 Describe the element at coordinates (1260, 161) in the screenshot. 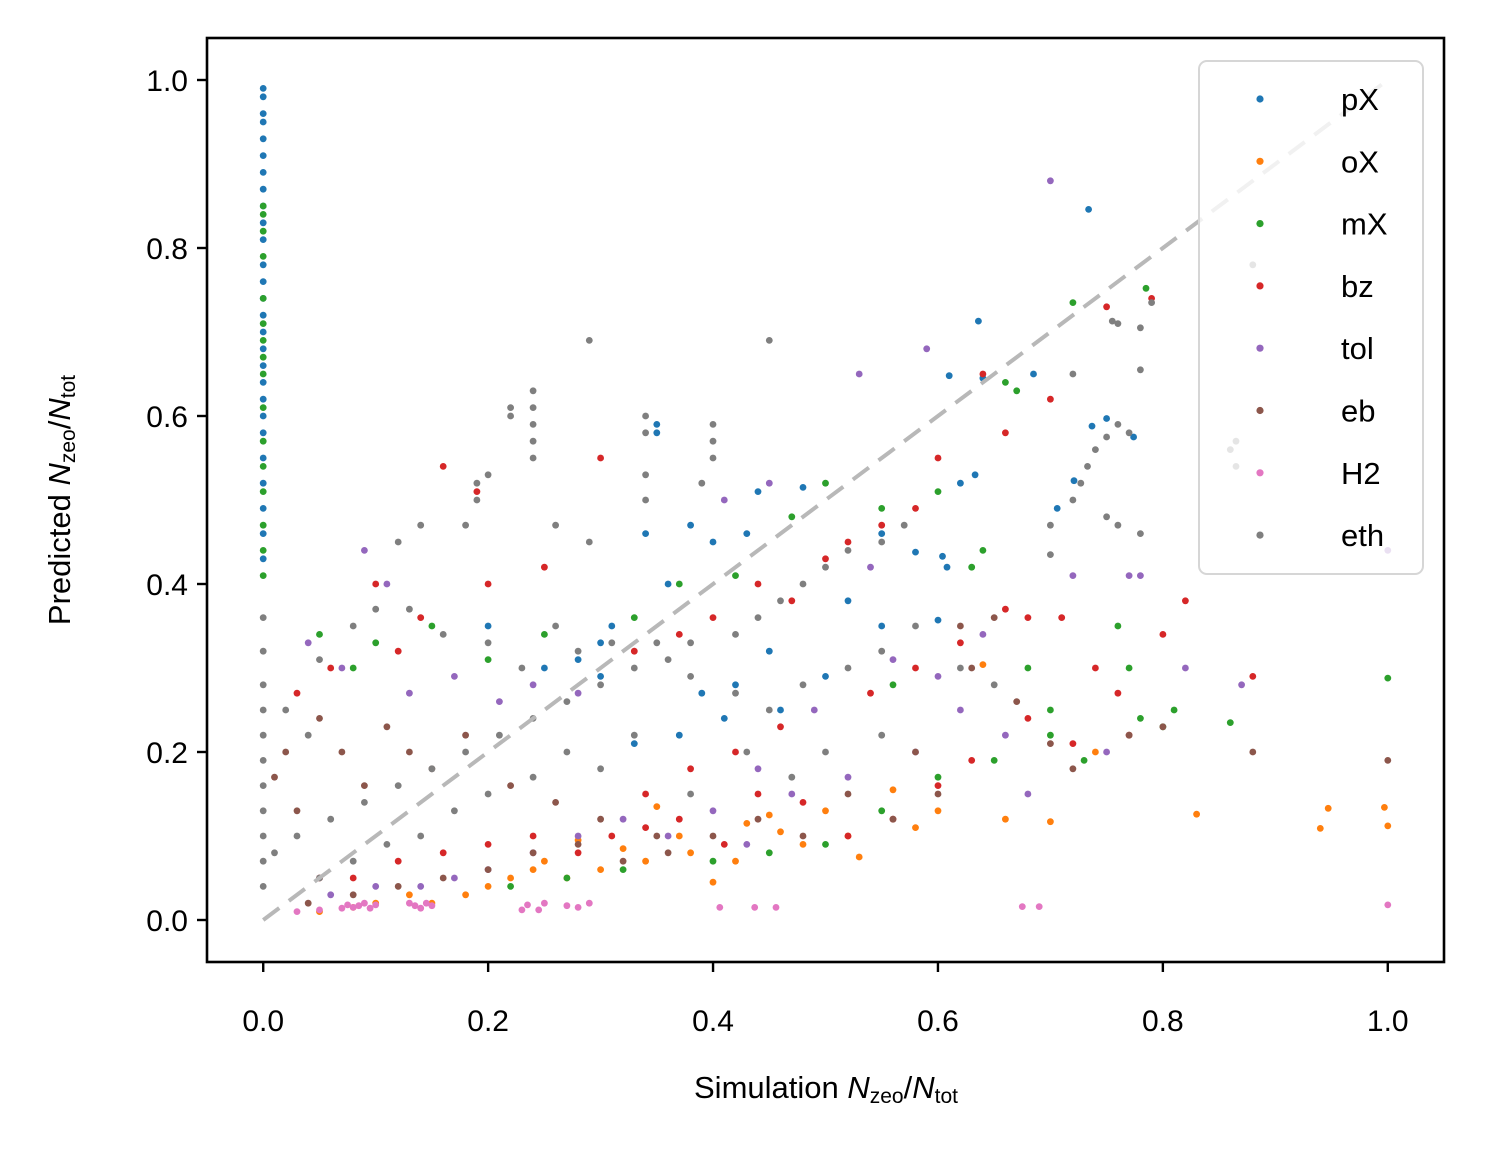

I see `legend-marker-ox` at that location.